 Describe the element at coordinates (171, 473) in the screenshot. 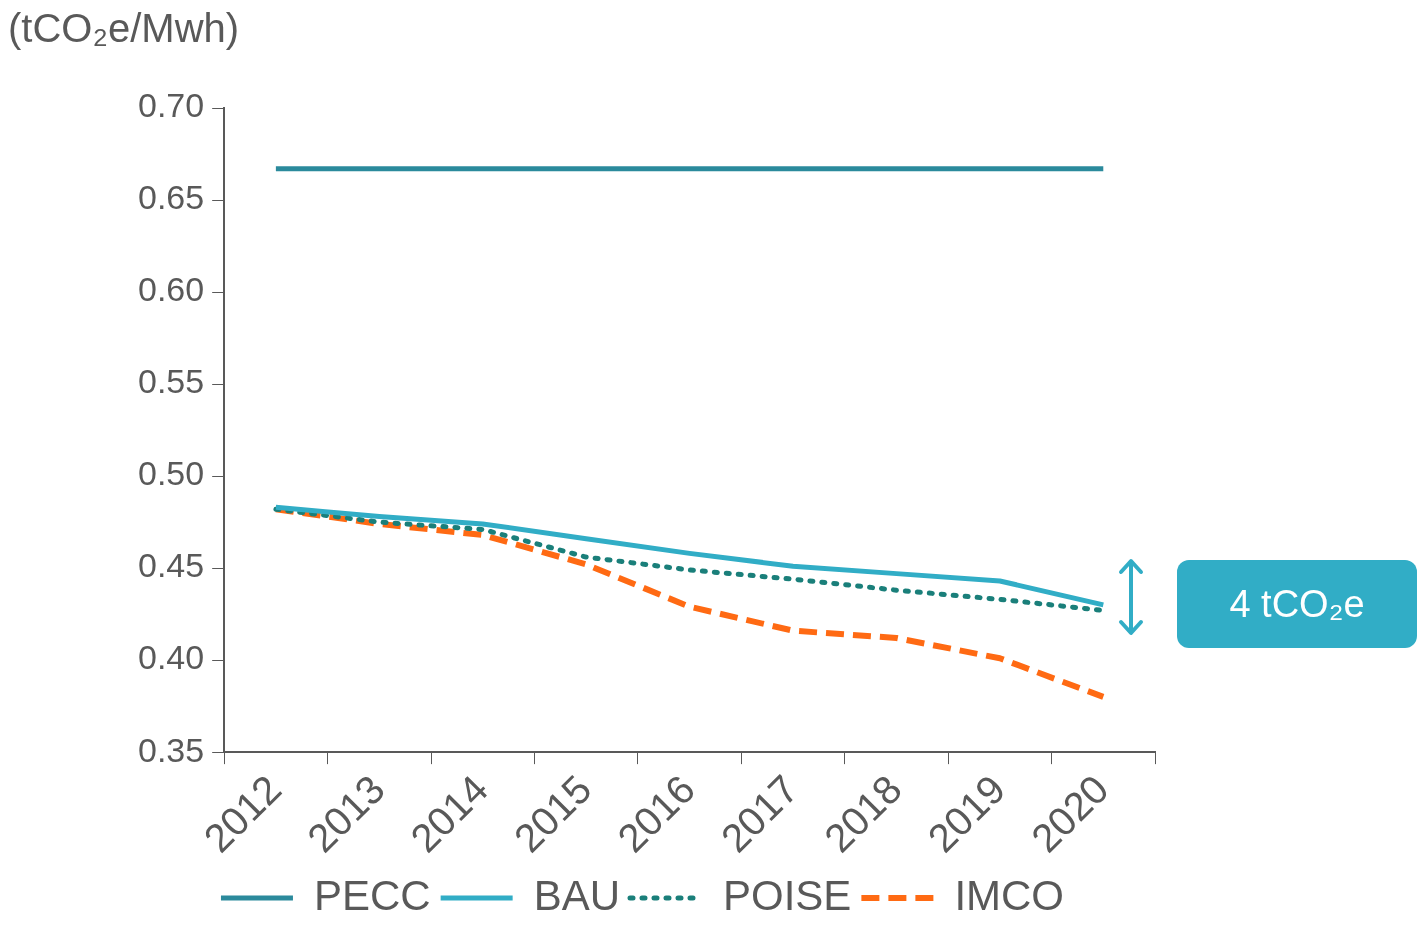

I see `y-tick-label: 0.50` at that location.